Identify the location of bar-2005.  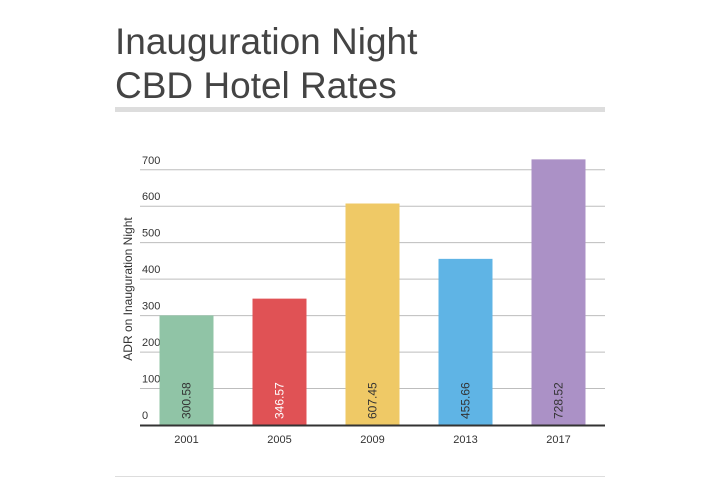
(279, 361).